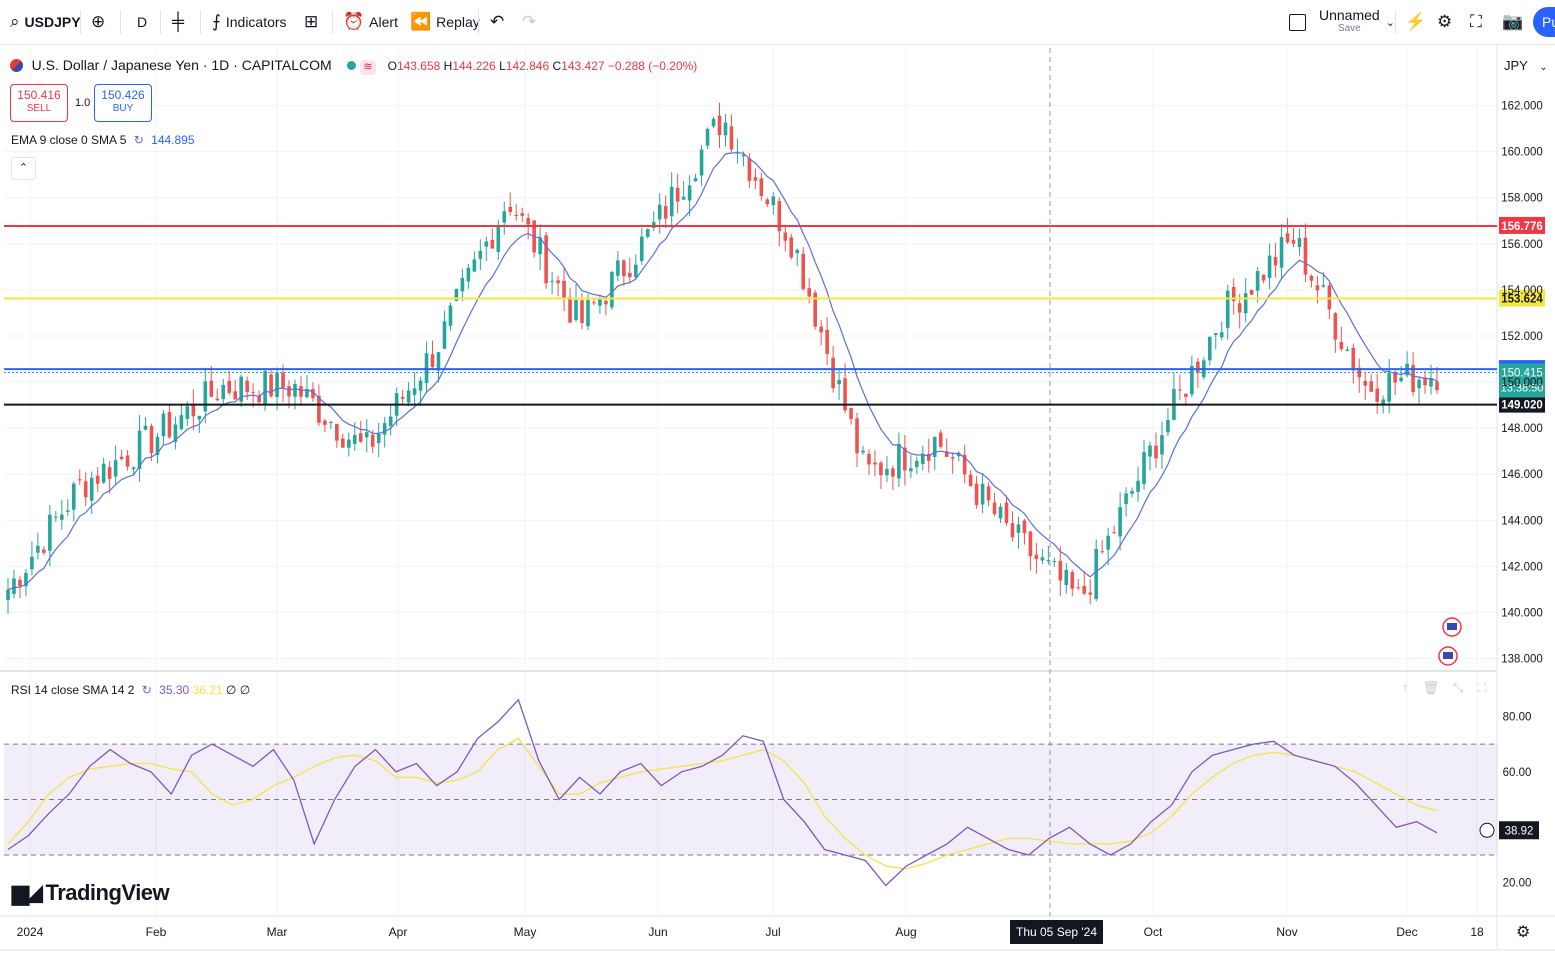 The width and height of the screenshot is (1555, 955). Describe the element at coordinates (249, 22) in the screenshot. I see `indicators-button: ⨍ Indicators` at that location.